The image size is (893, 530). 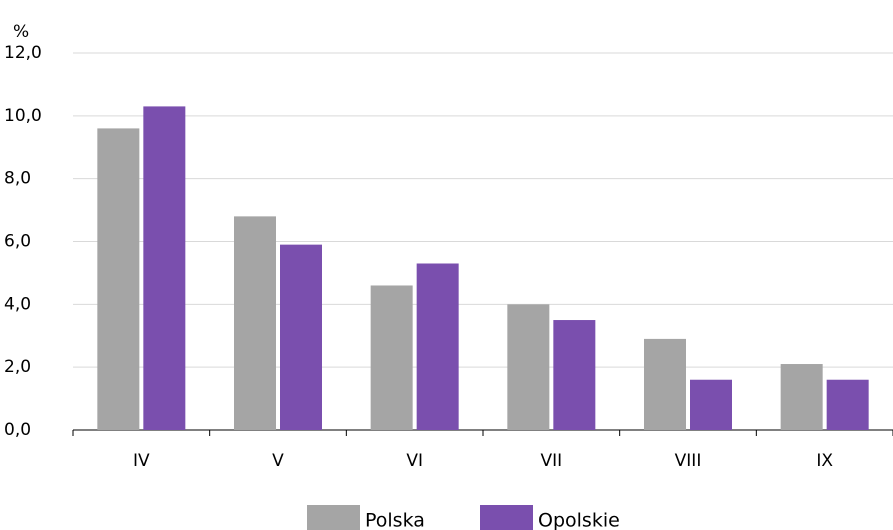 What do you see at coordinates (21, 32) in the screenshot?
I see `y-axis-unit: %` at bounding box center [21, 32].